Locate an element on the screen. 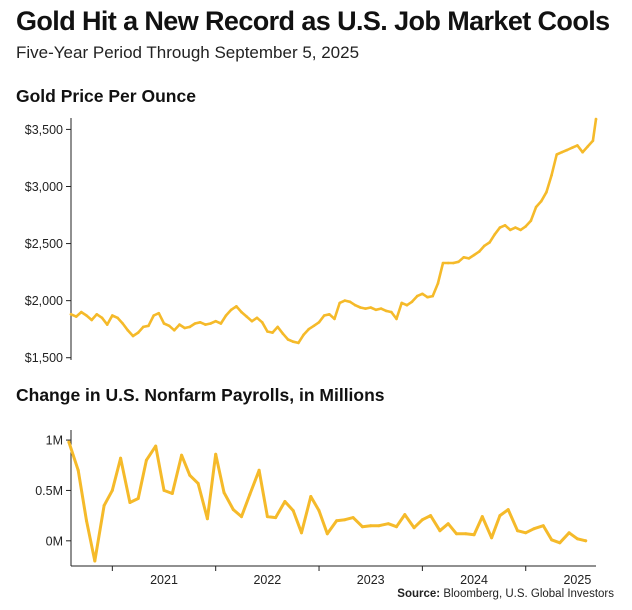 Image resolution: width=632 pixels, height=610 pixels. payrolls-y-tick-label: 1M is located at coordinates (54, 441).